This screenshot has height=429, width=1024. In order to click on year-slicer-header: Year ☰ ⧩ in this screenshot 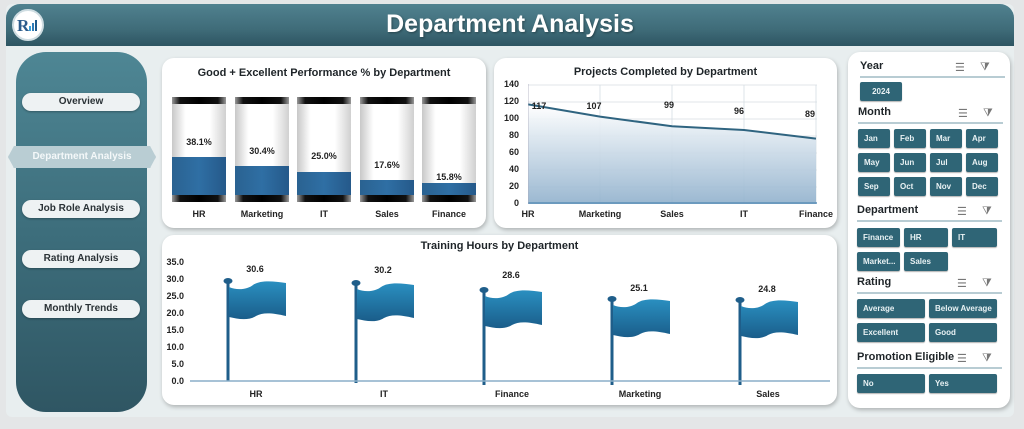, I will do `click(932, 69)`.